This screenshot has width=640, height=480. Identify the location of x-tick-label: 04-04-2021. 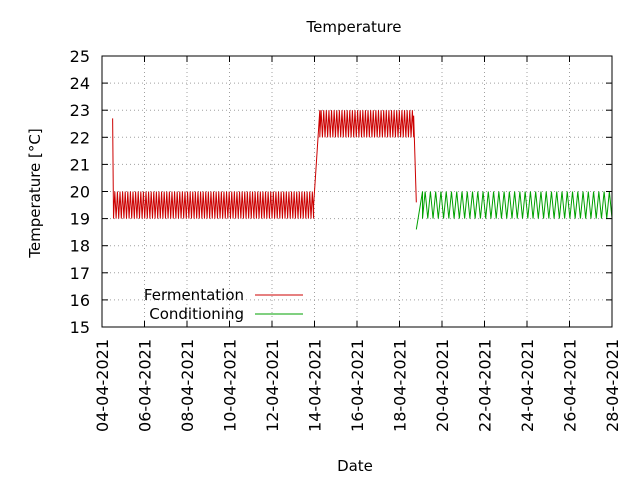
(102, 385).